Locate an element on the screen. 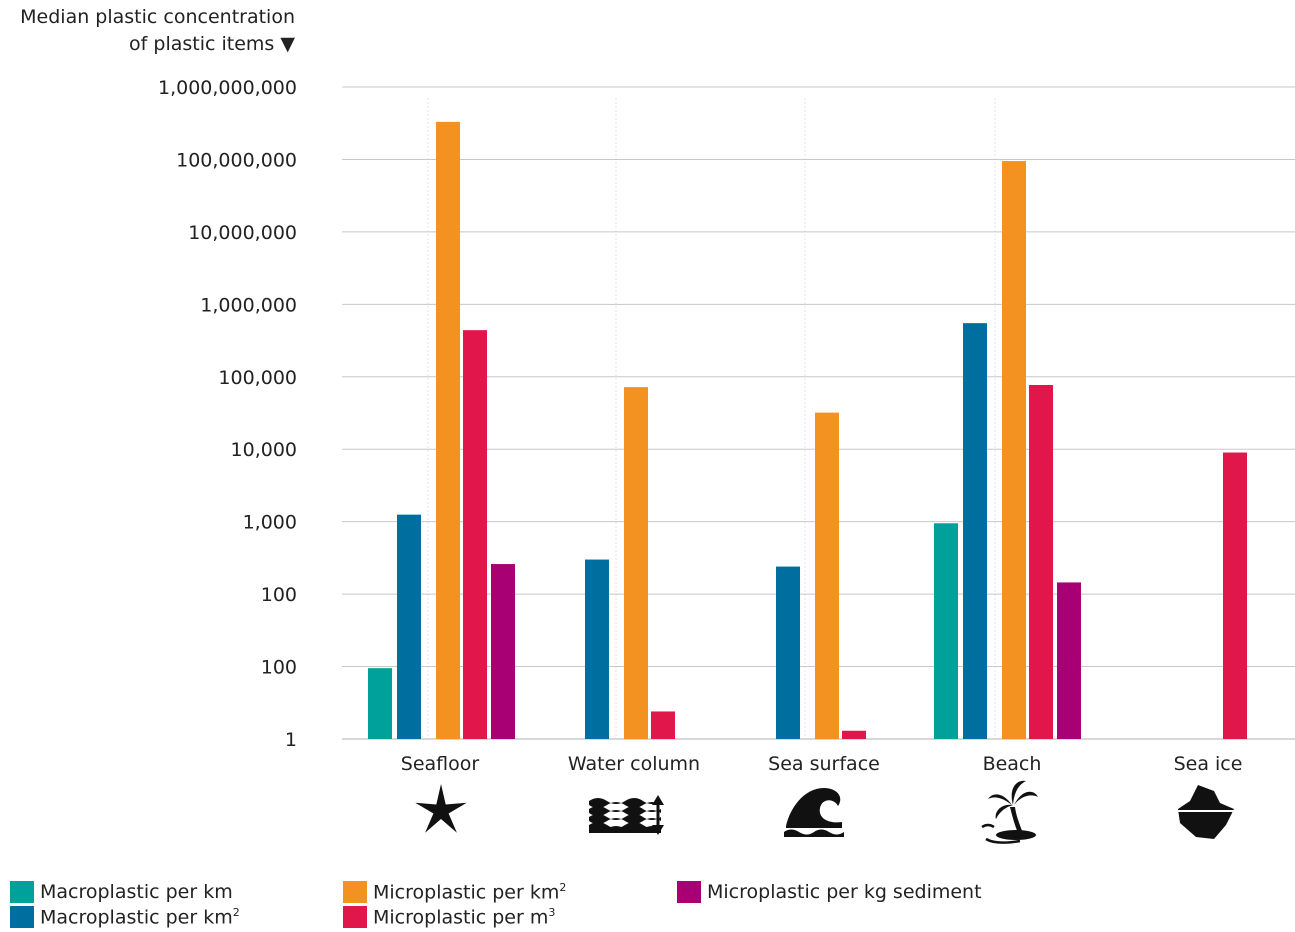 This screenshot has width=1295, height=932. legend-label: Macroplastic per km is located at coordinates (136, 892).